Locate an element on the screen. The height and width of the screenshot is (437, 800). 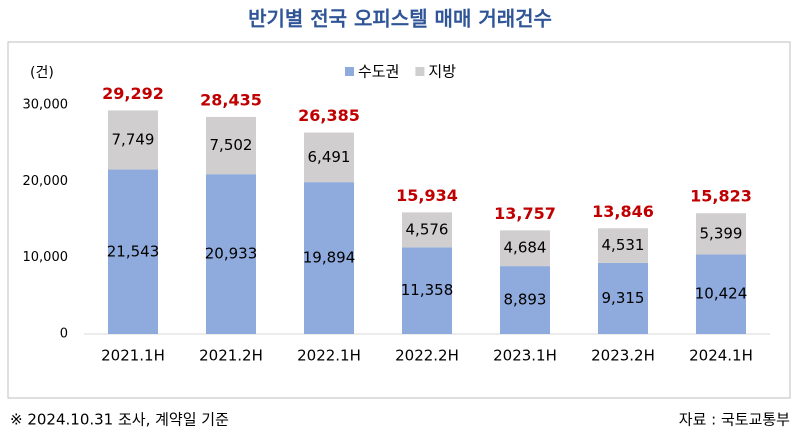
value-label: 10,424 is located at coordinates (721, 294).